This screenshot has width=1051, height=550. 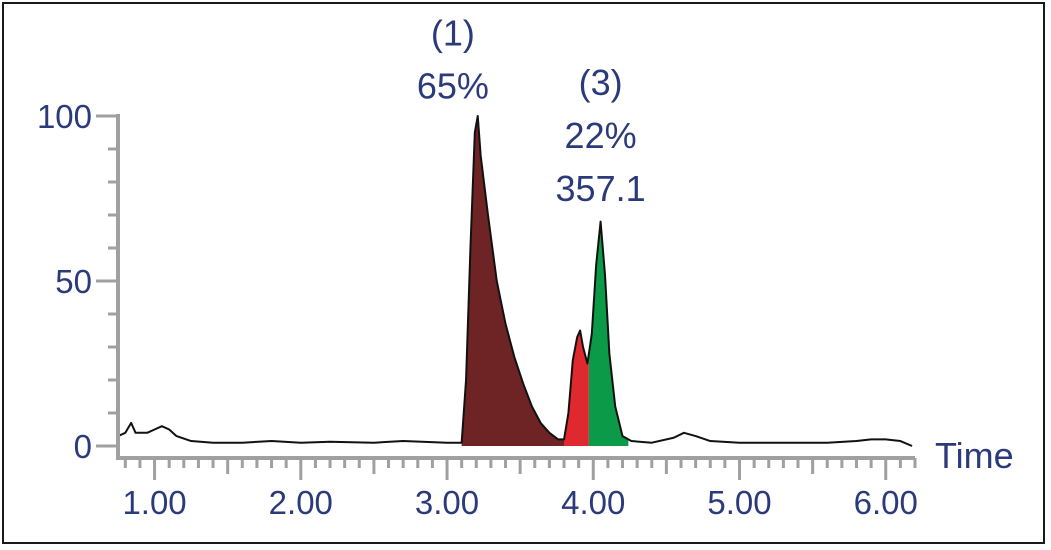 I want to click on x-tick-label: 1.00, so click(x=154, y=502).